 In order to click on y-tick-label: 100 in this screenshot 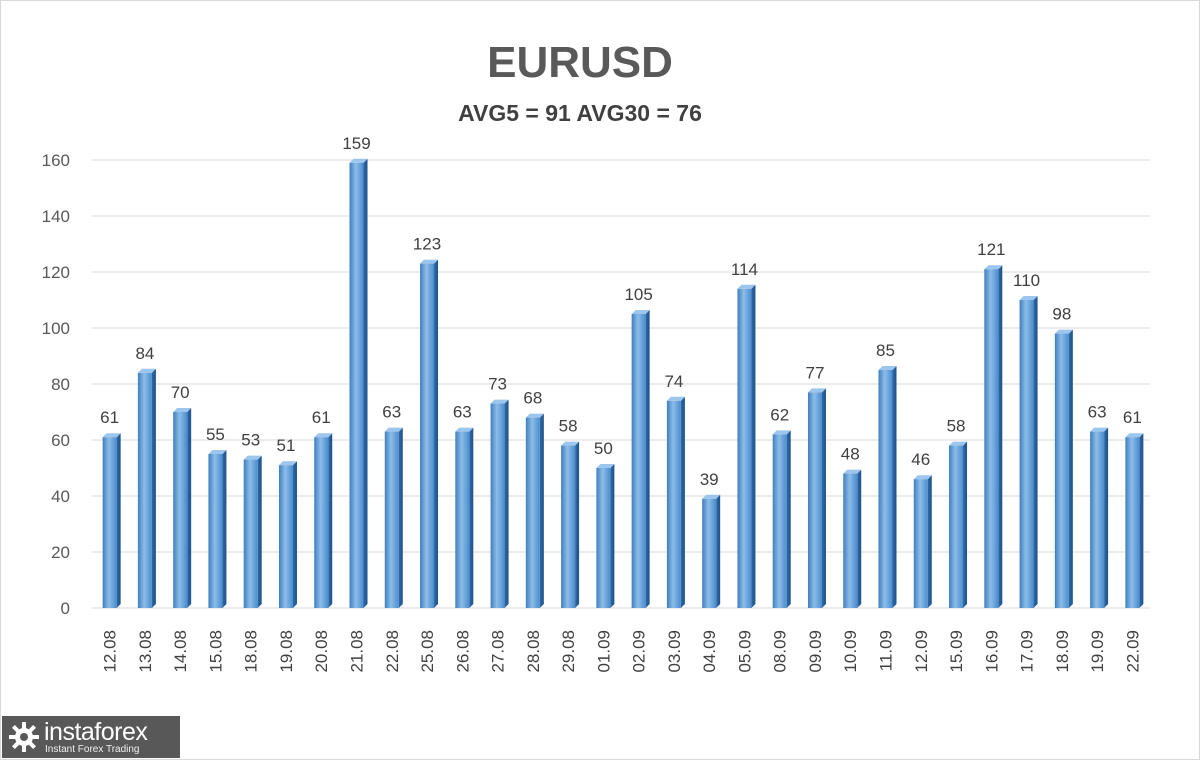, I will do `click(56, 328)`.